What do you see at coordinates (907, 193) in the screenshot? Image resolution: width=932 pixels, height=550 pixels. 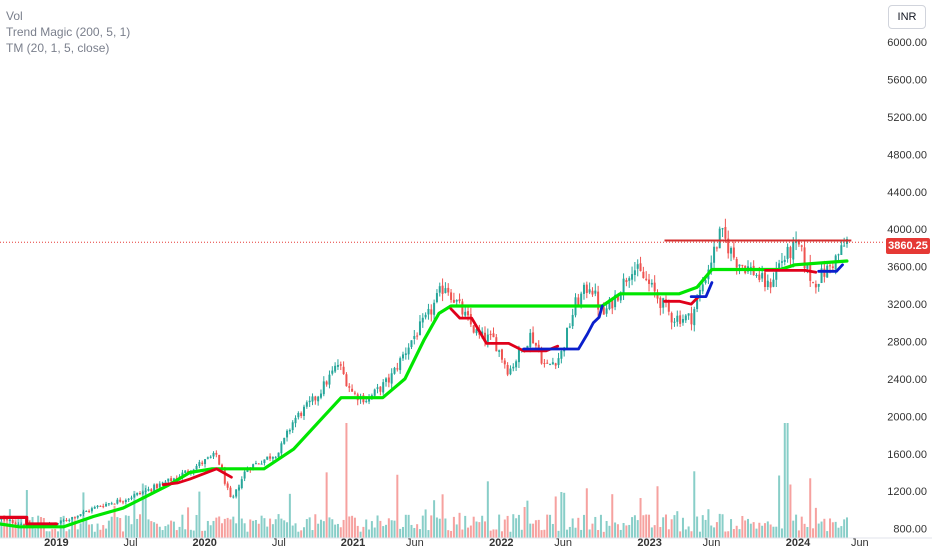 I see `y-tick-label: 4400.00` at bounding box center [907, 193].